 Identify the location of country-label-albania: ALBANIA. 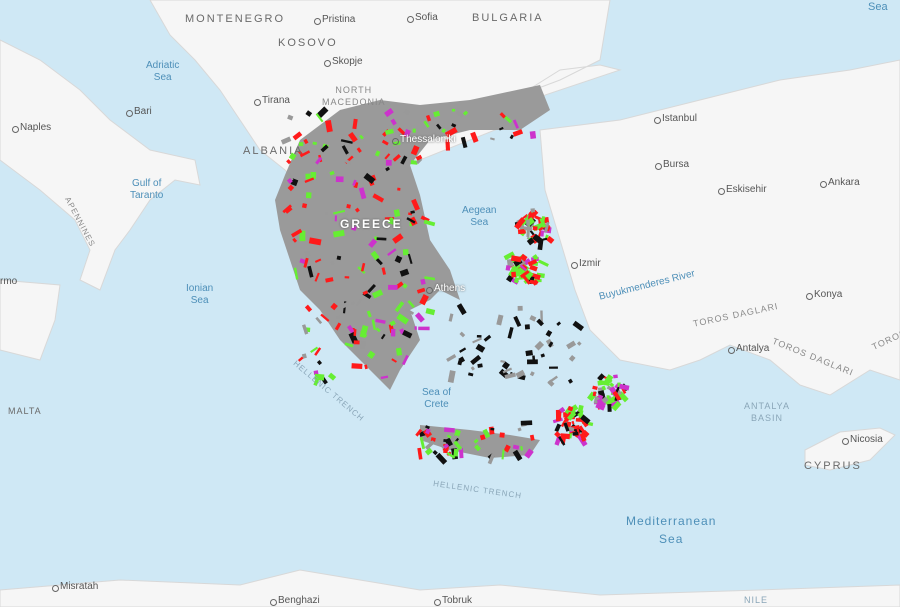
(273, 151).